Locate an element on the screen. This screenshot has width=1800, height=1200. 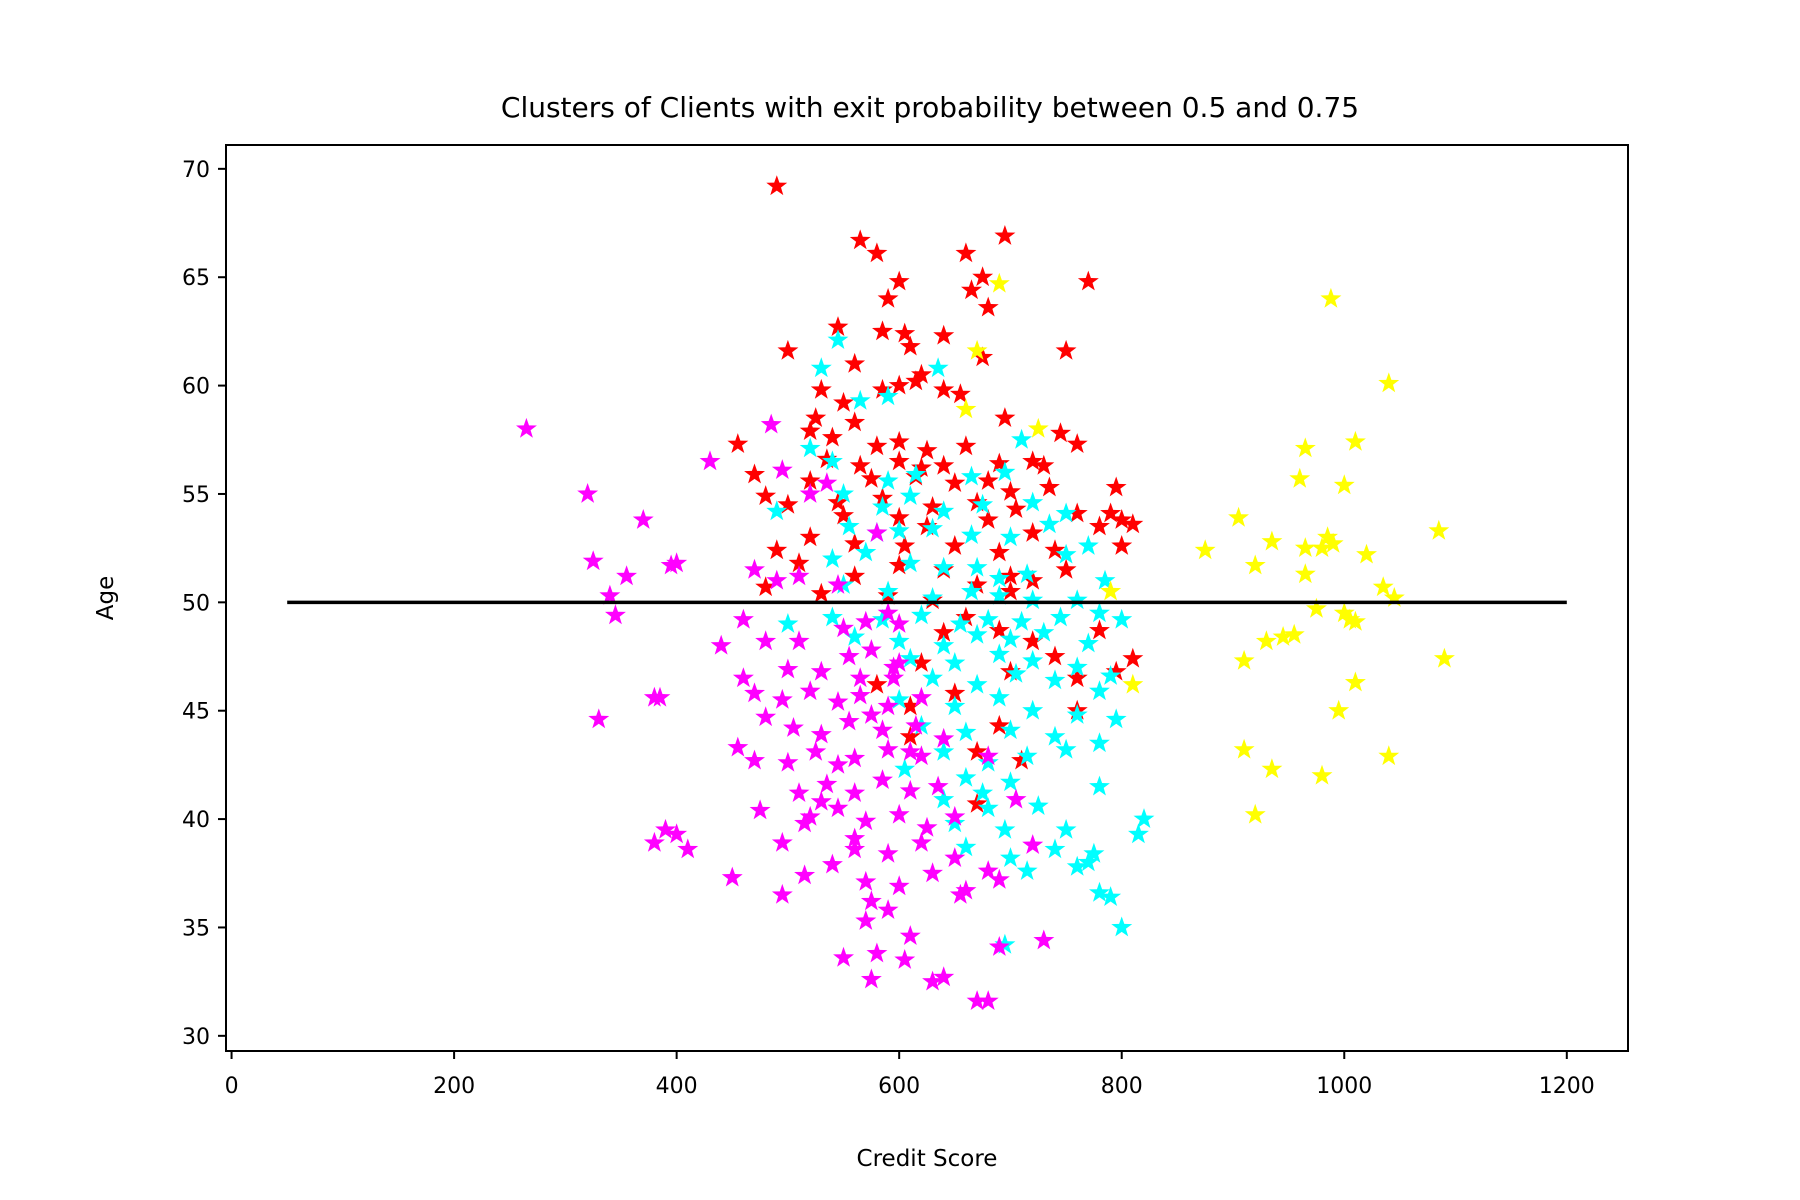
x-tick-label: 600 is located at coordinates (899, 1086).